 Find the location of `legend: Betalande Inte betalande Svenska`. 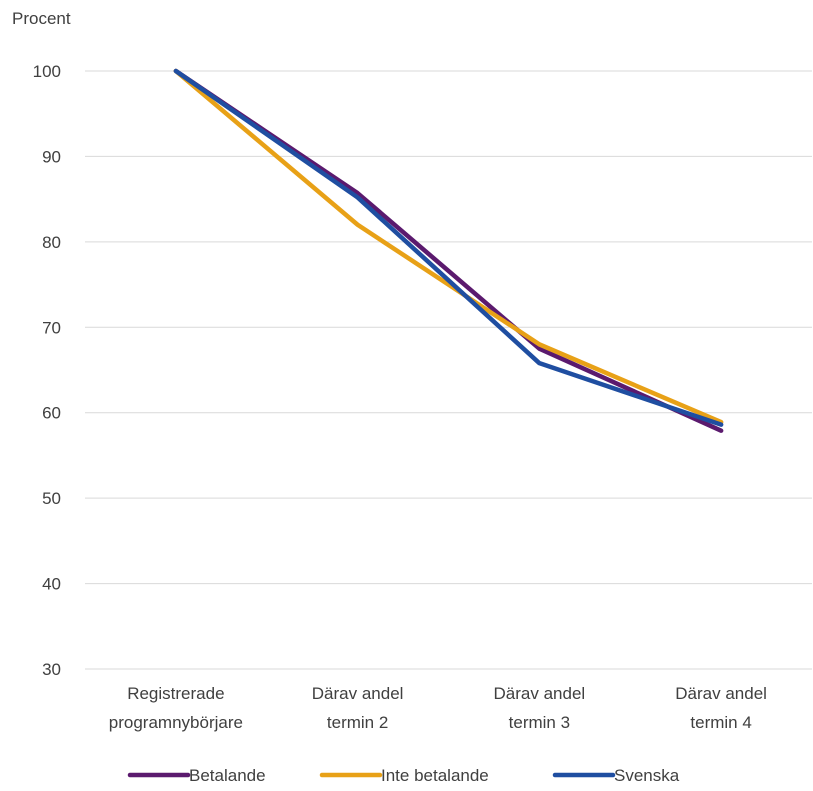

legend: Betalande Inte betalande Svenska is located at coordinates (403, 775).